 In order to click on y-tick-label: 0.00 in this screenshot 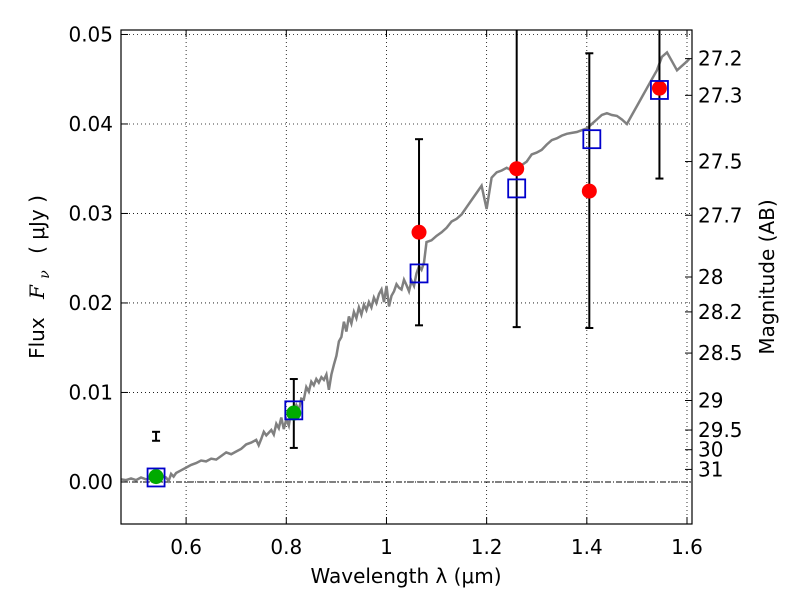, I will do `click(90, 482)`.